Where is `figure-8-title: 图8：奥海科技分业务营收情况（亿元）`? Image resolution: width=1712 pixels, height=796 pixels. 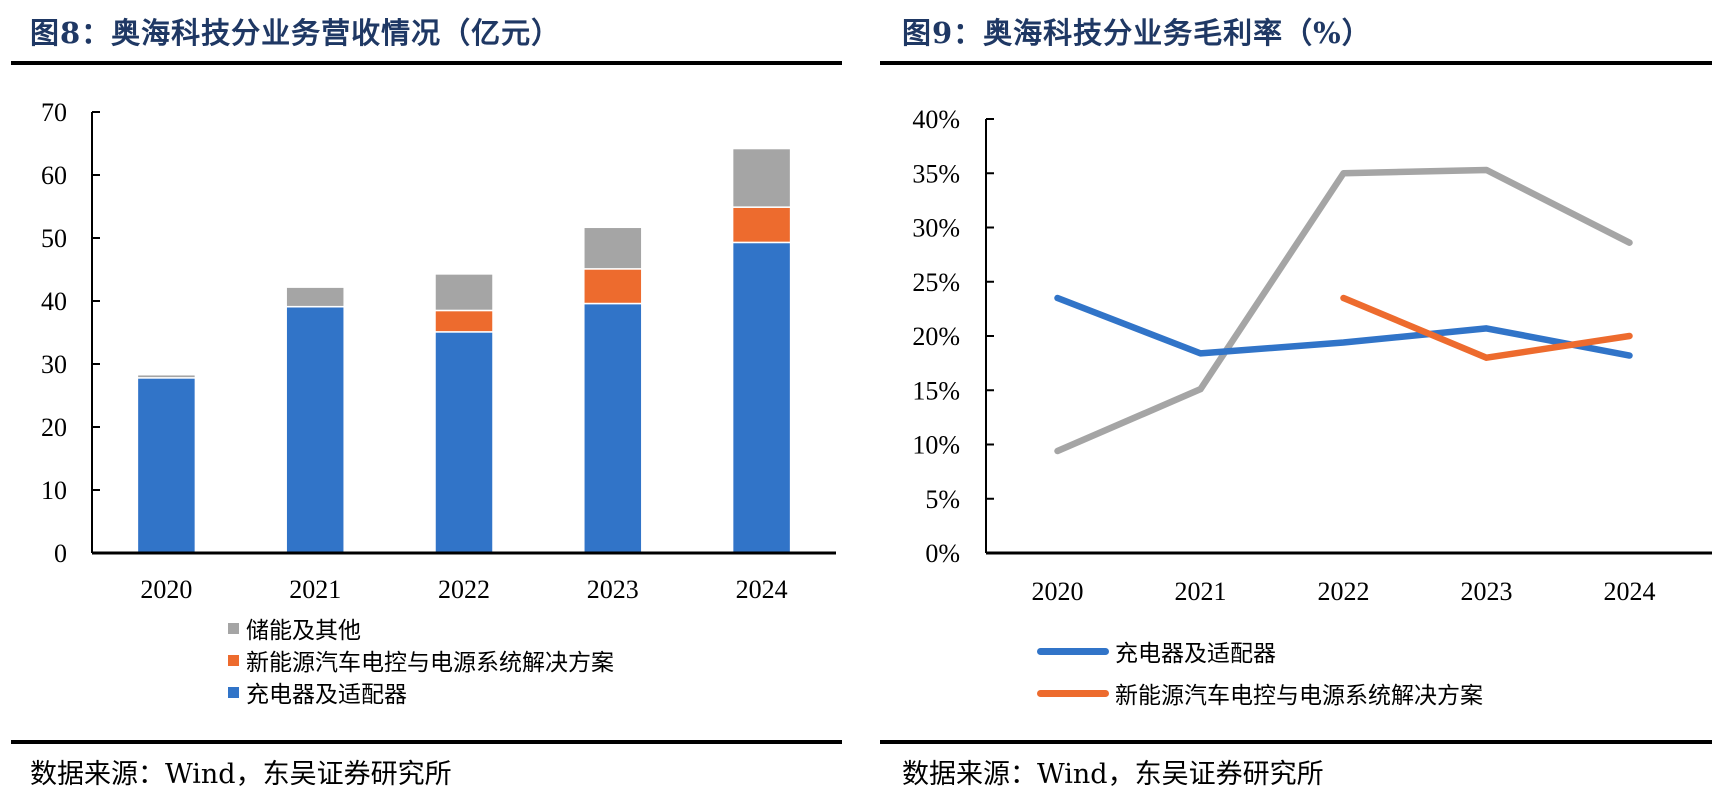 figure-8-title: 图8：奥海科技分业务营收情况（亿元） is located at coordinates (296, 33).